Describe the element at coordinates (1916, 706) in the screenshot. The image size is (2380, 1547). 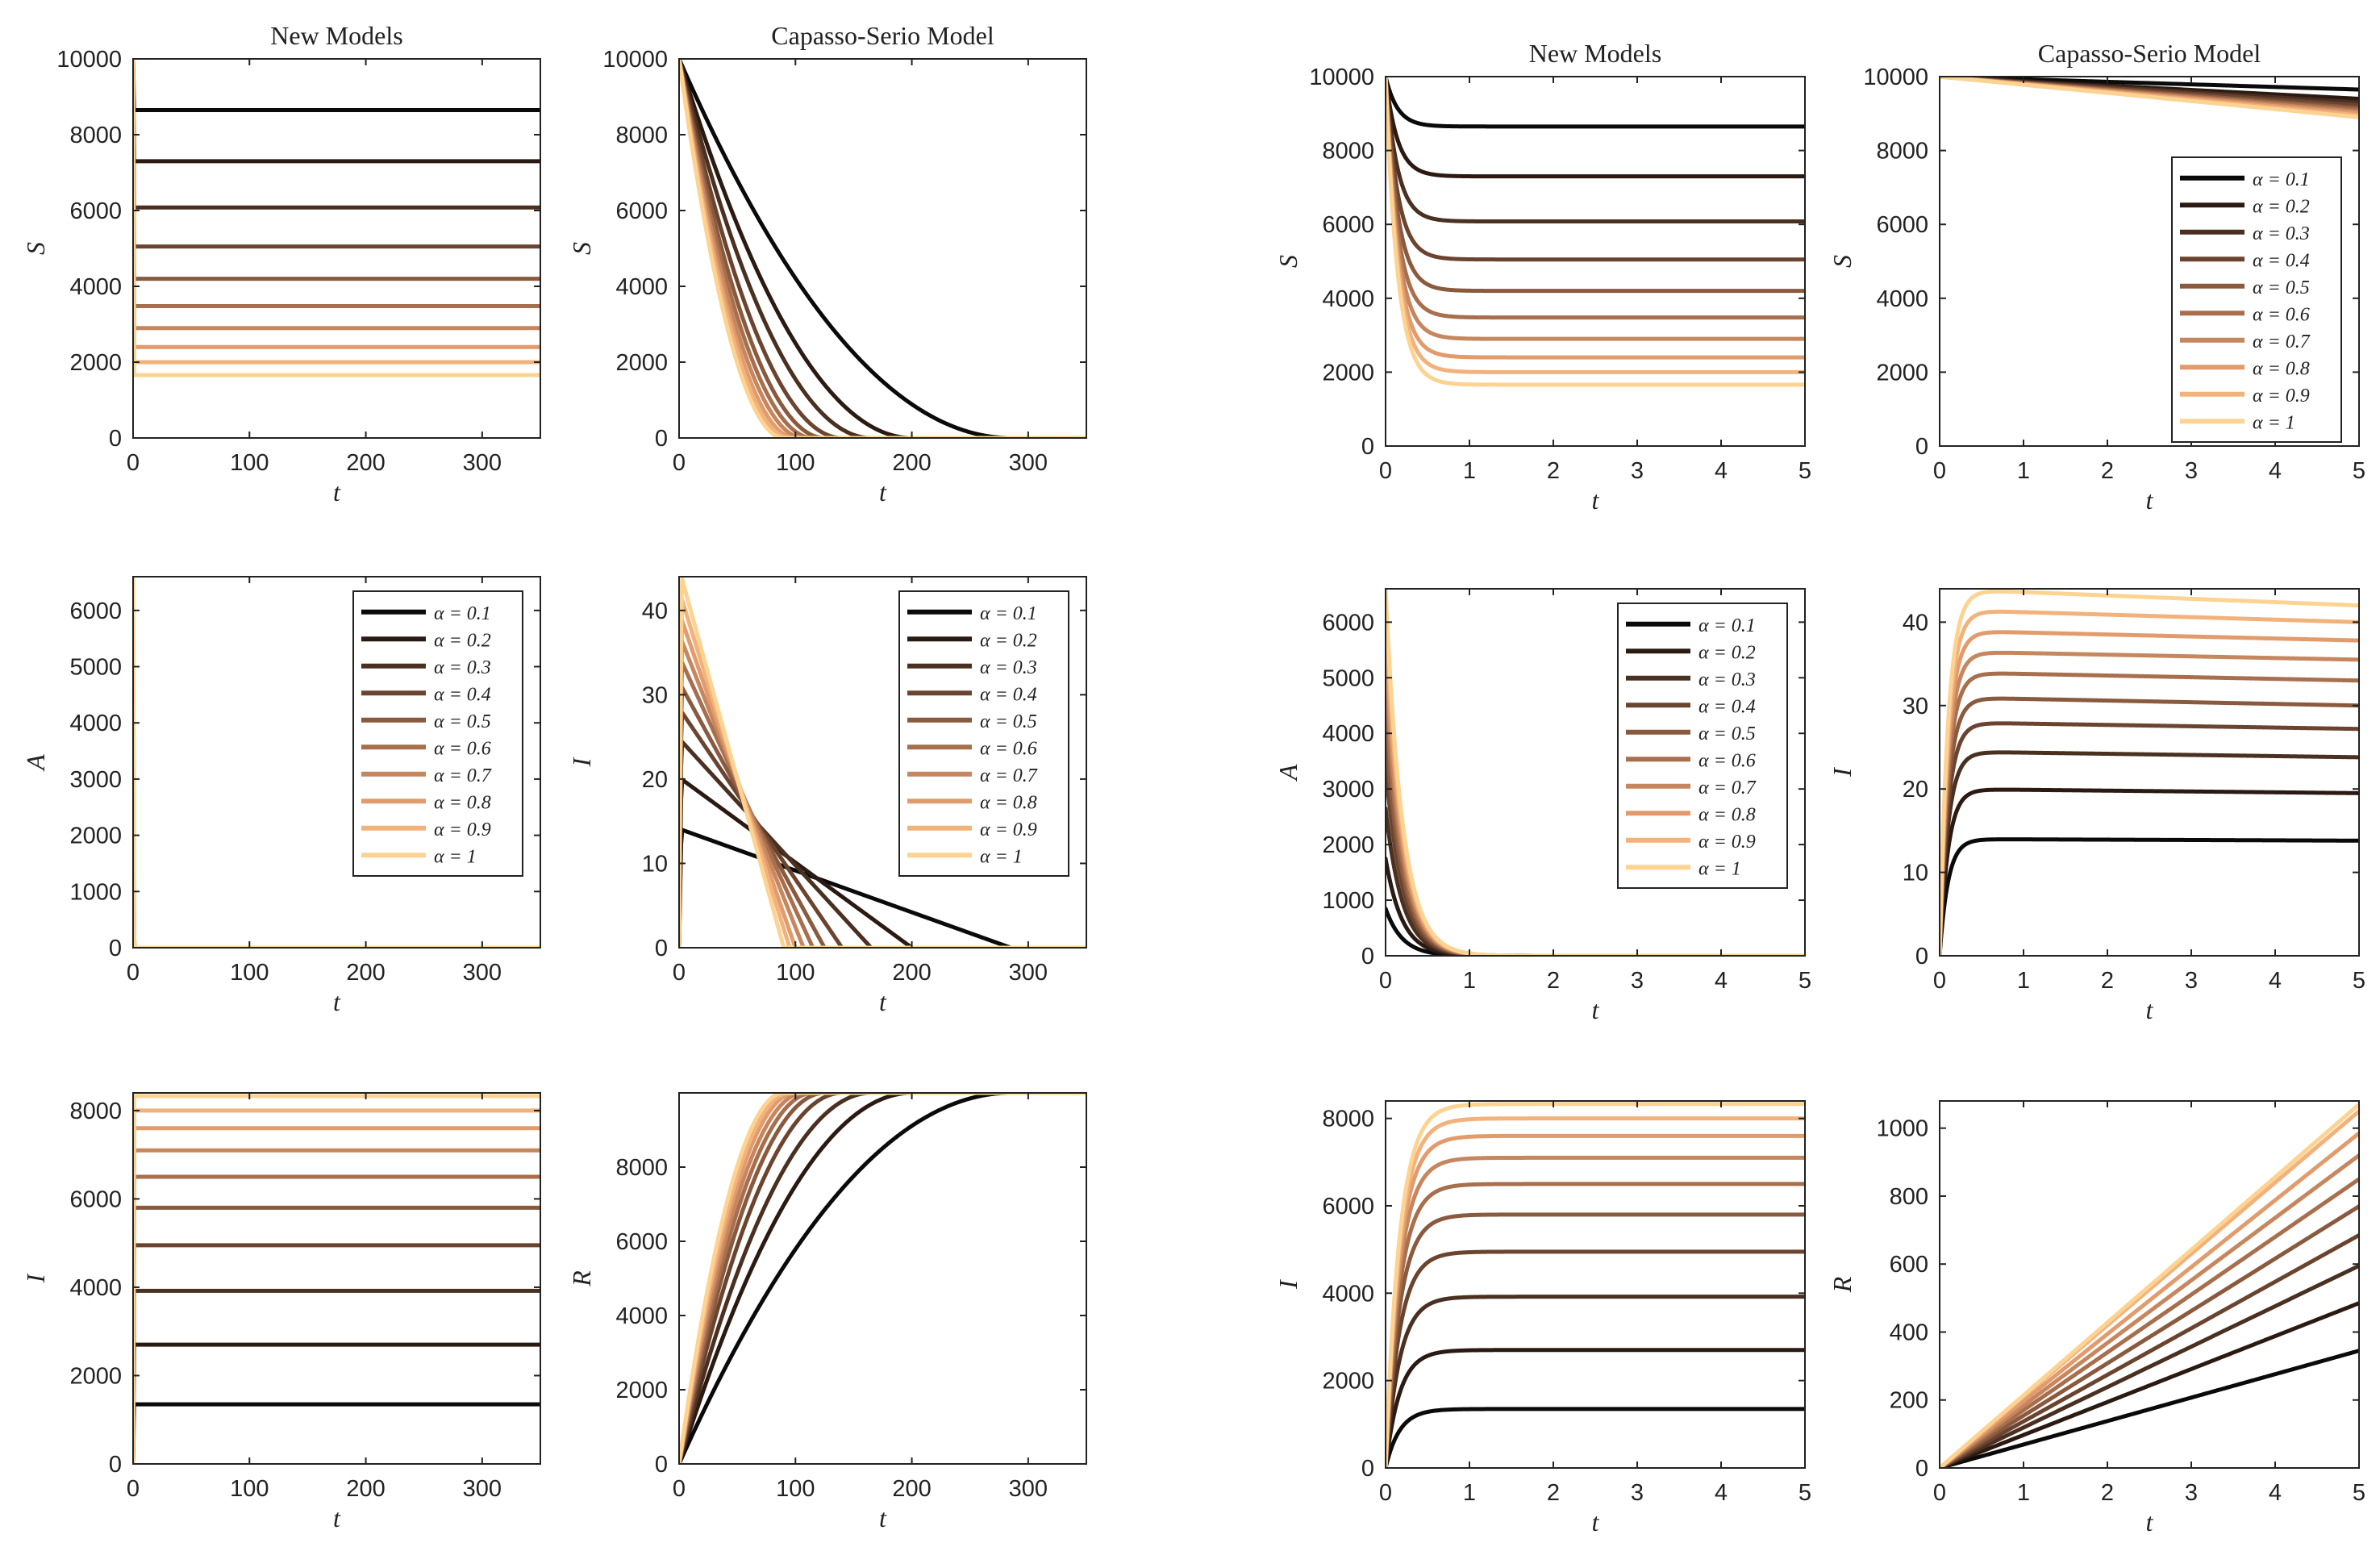
I see `y-tick-label: 30` at that location.